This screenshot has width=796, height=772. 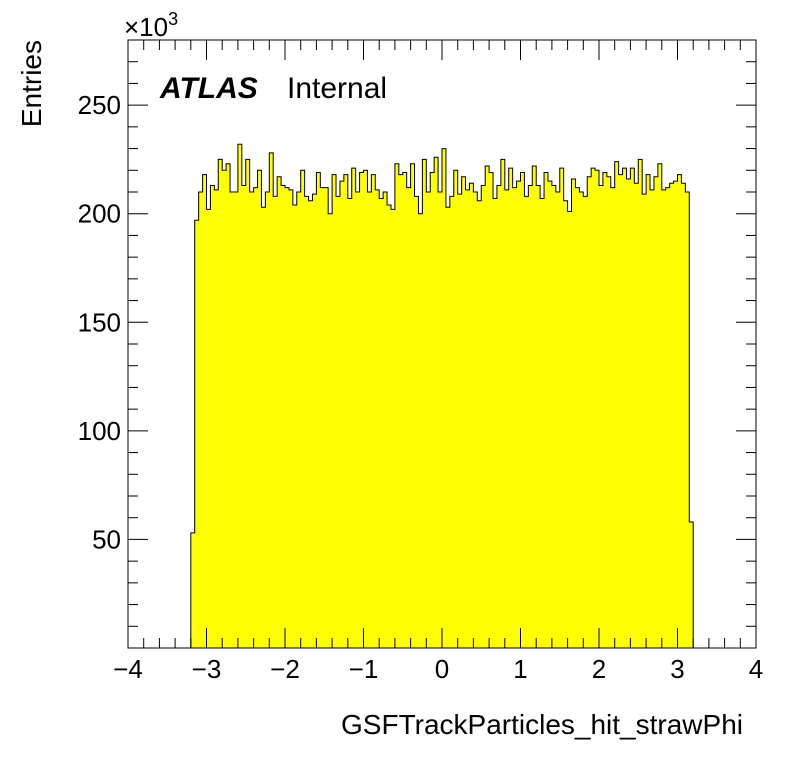 I want to click on x-tick-label: −2, so click(x=285, y=669).